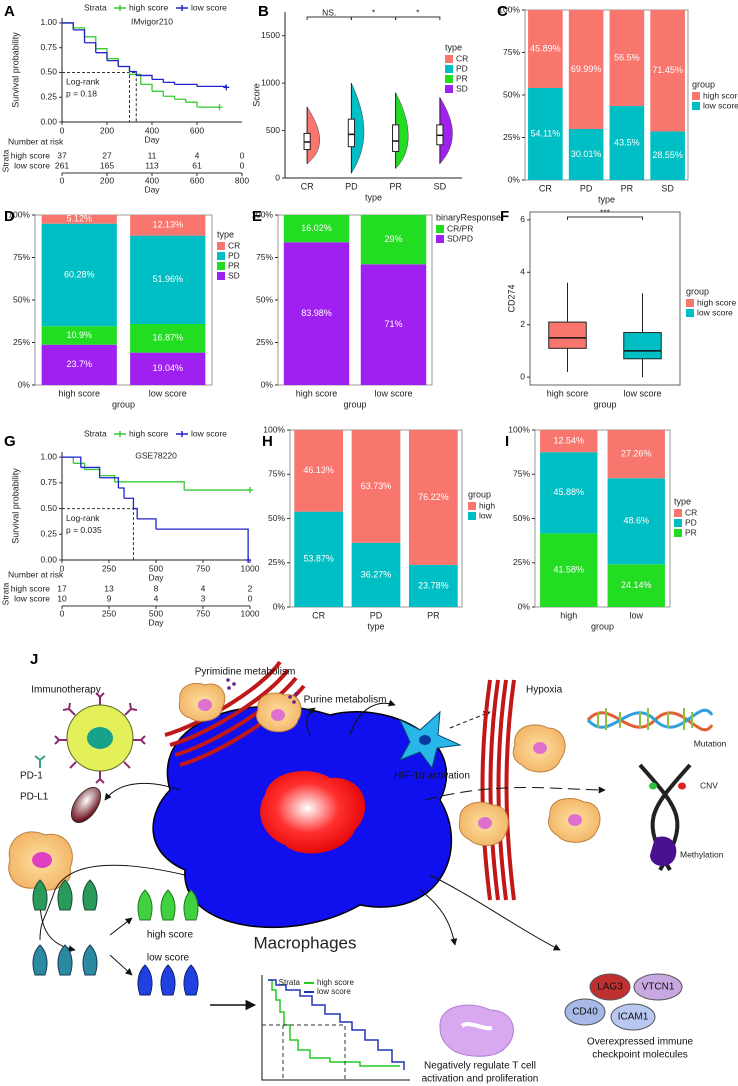 Image resolution: width=738 pixels, height=1086 pixels. What do you see at coordinates (62, 588) in the screenshot?
I see `risk-count: 17` at bounding box center [62, 588].